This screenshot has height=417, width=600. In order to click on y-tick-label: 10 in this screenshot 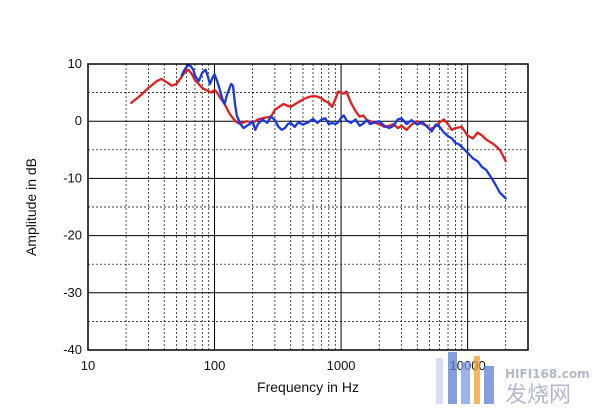, I will do `click(75, 63)`.